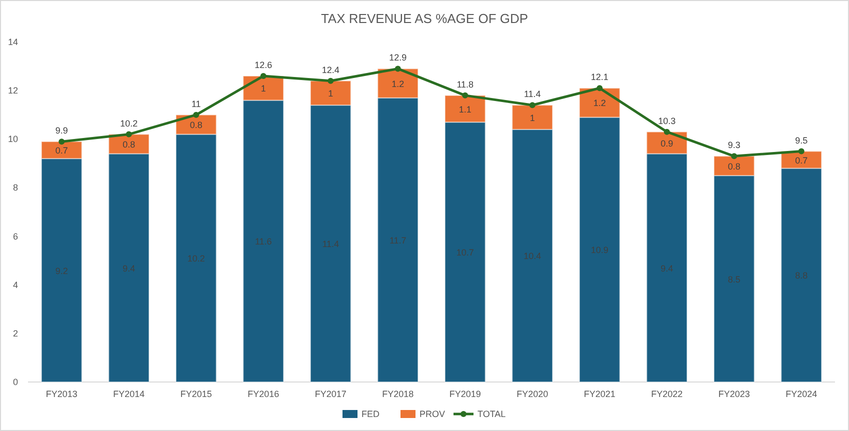  I want to click on x-tick-label: FY2018, so click(398, 394).